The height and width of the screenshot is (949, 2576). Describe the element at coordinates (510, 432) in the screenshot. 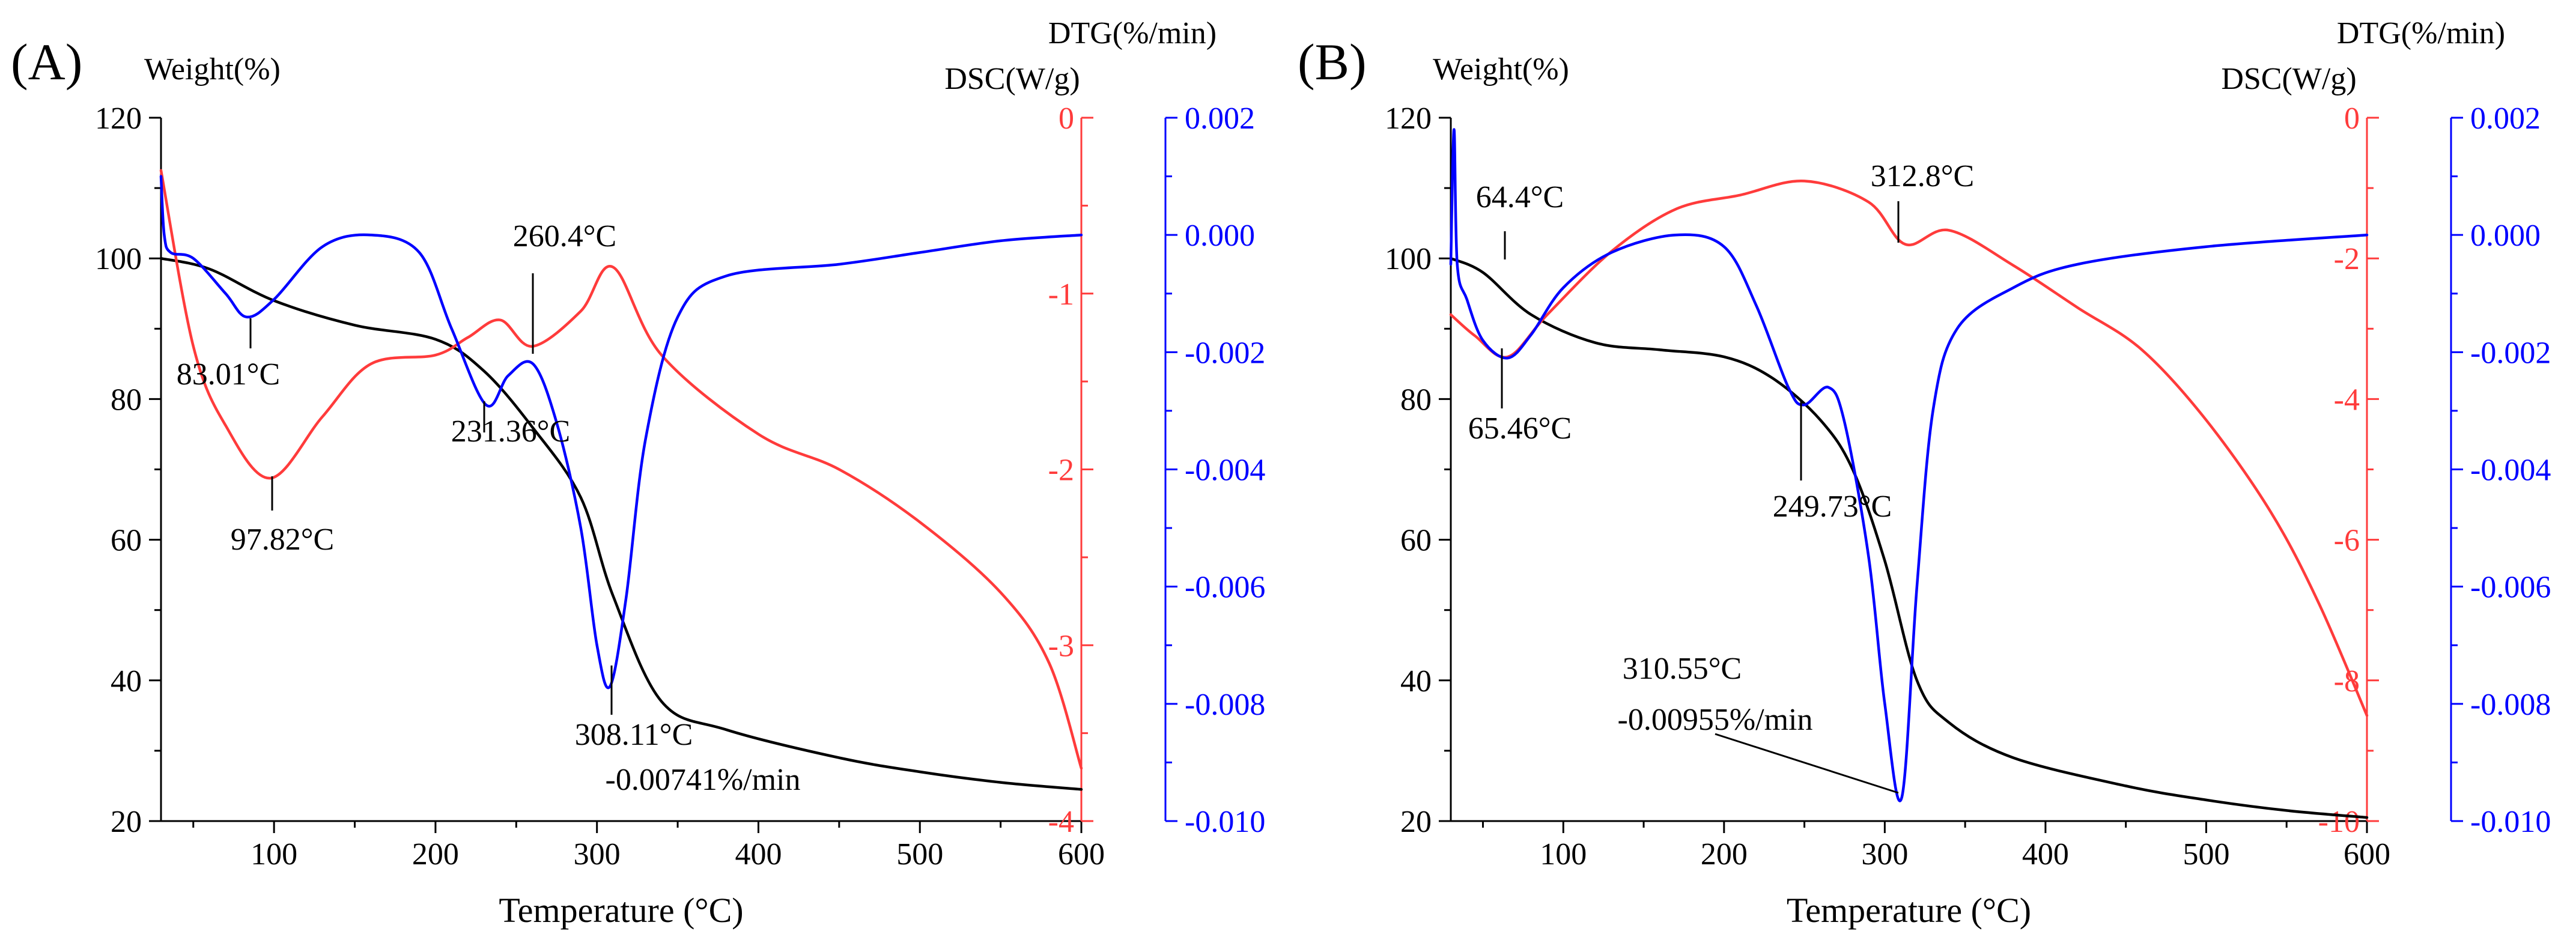

I see `annotation-label: 231.36°C` at that location.